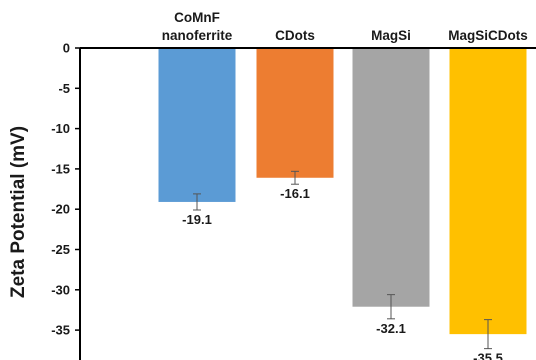 This screenshot has width=536, height=360. I want to click on y-tick-label-1: -5, so click(64, 88).